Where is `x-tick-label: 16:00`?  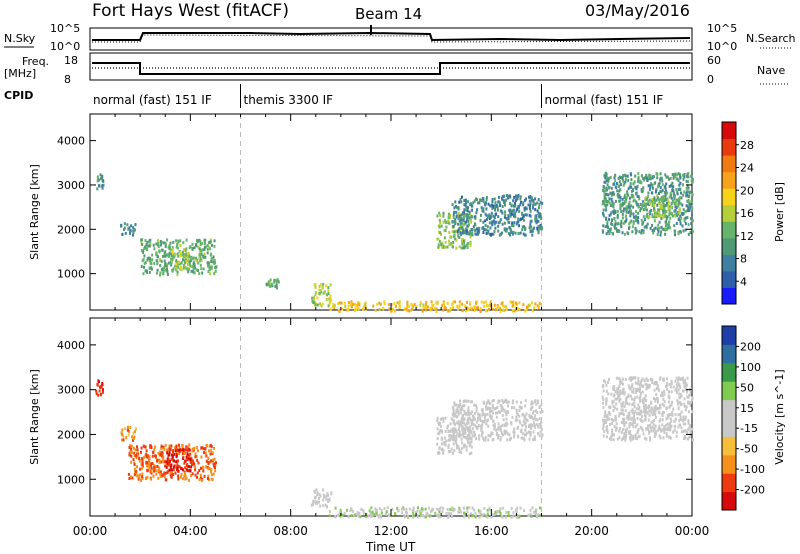 x-tick-label: 16:00 is located at coordinates (491, 531).